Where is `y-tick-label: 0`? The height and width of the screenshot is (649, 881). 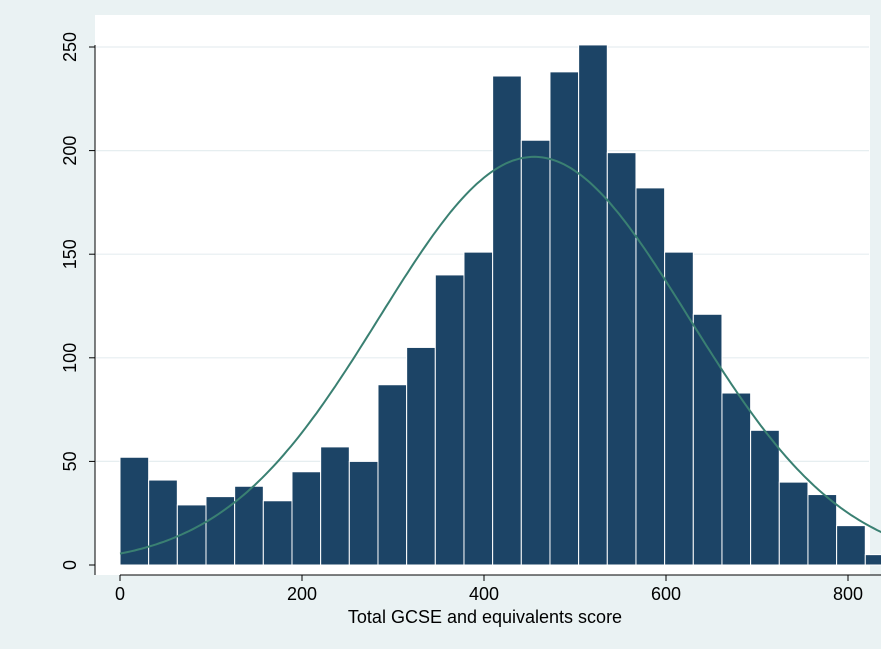
y-tick-label: 0 is located at coordinates (70, 565).